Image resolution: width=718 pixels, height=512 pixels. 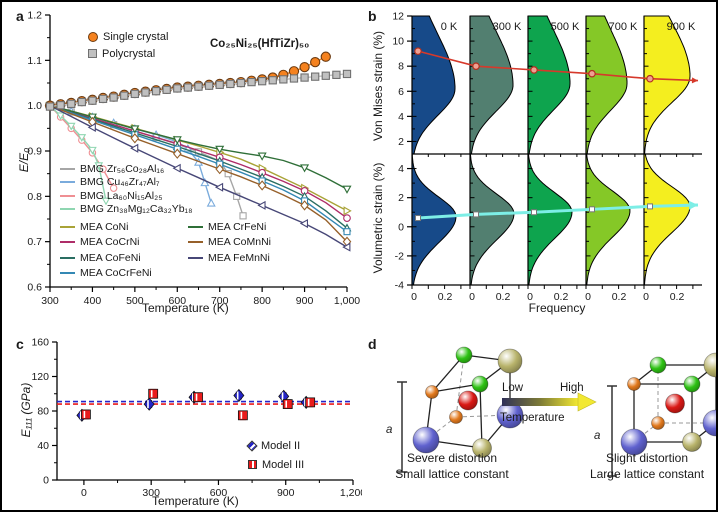 I want to click on svg-text: 1.1, so click(x=34, y=61).